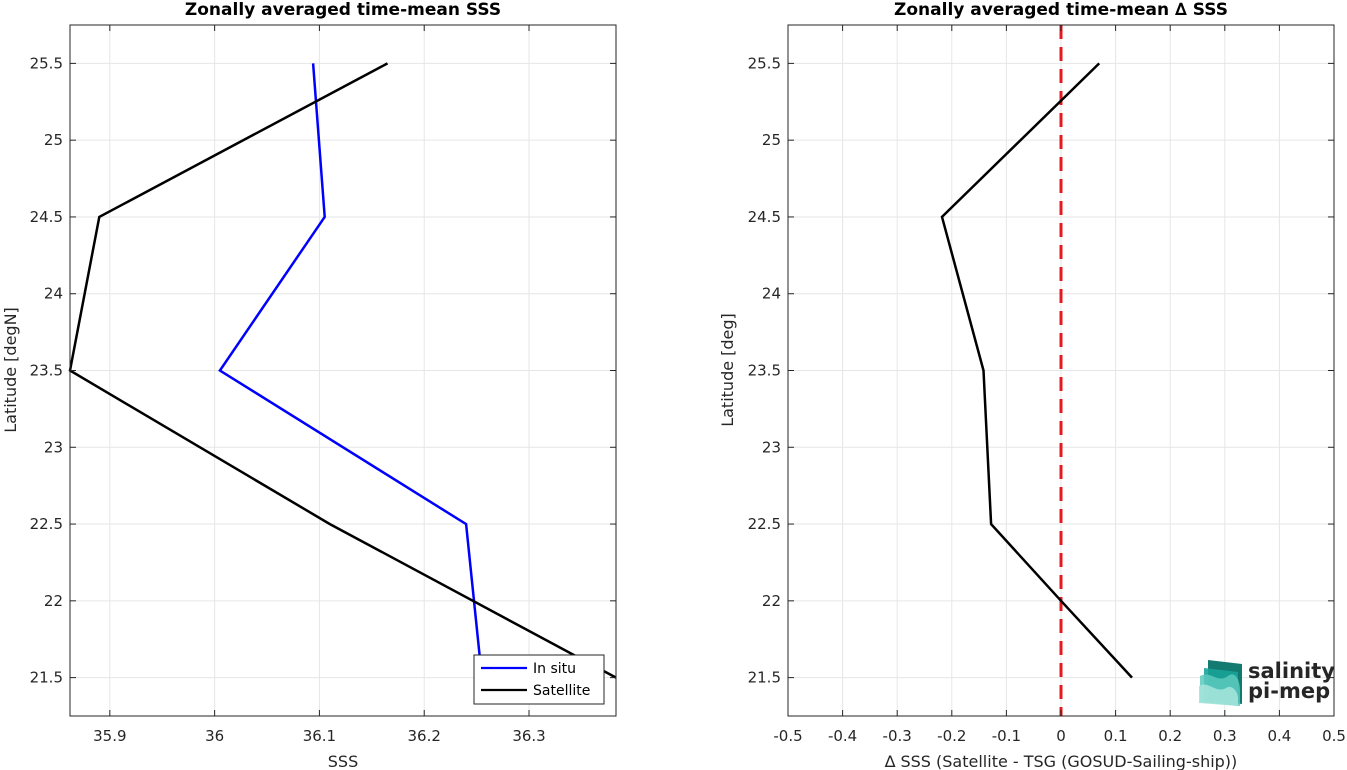 The image size is (1347, 770). I want to click on sss-y-tick-labels: 21.5 22 22.5 23 23.5 24 24.5 25 25.5, so click(46, 370).